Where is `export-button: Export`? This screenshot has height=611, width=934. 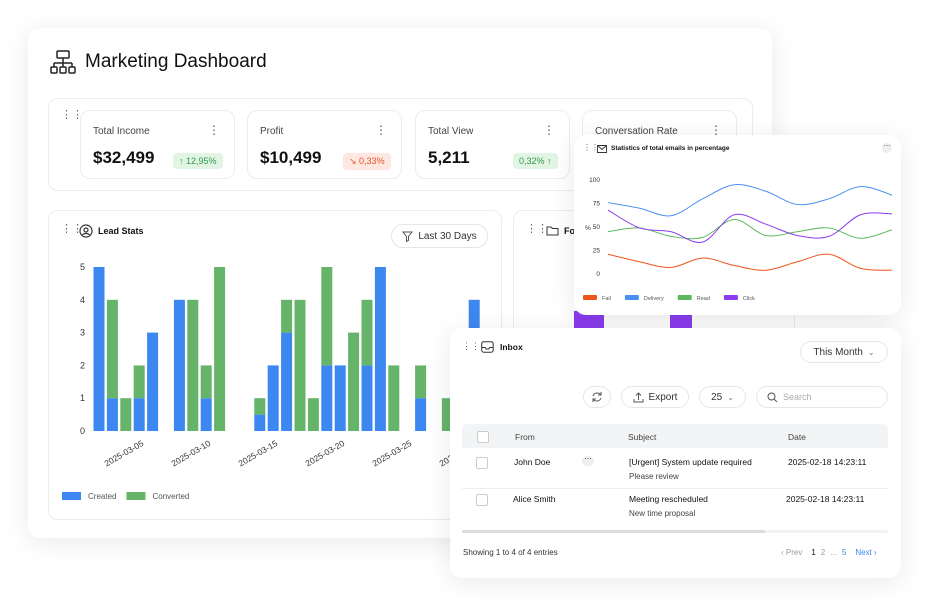 export-button: Export is located at coordinates (655, 397).